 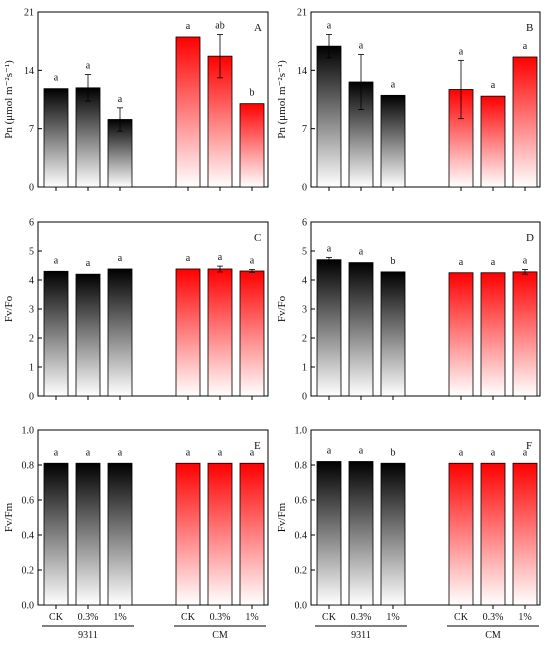 What do you see at coordinates (257, 446) in the screenshot?
I see `panel-label: E` at bounding box center [257, 446].